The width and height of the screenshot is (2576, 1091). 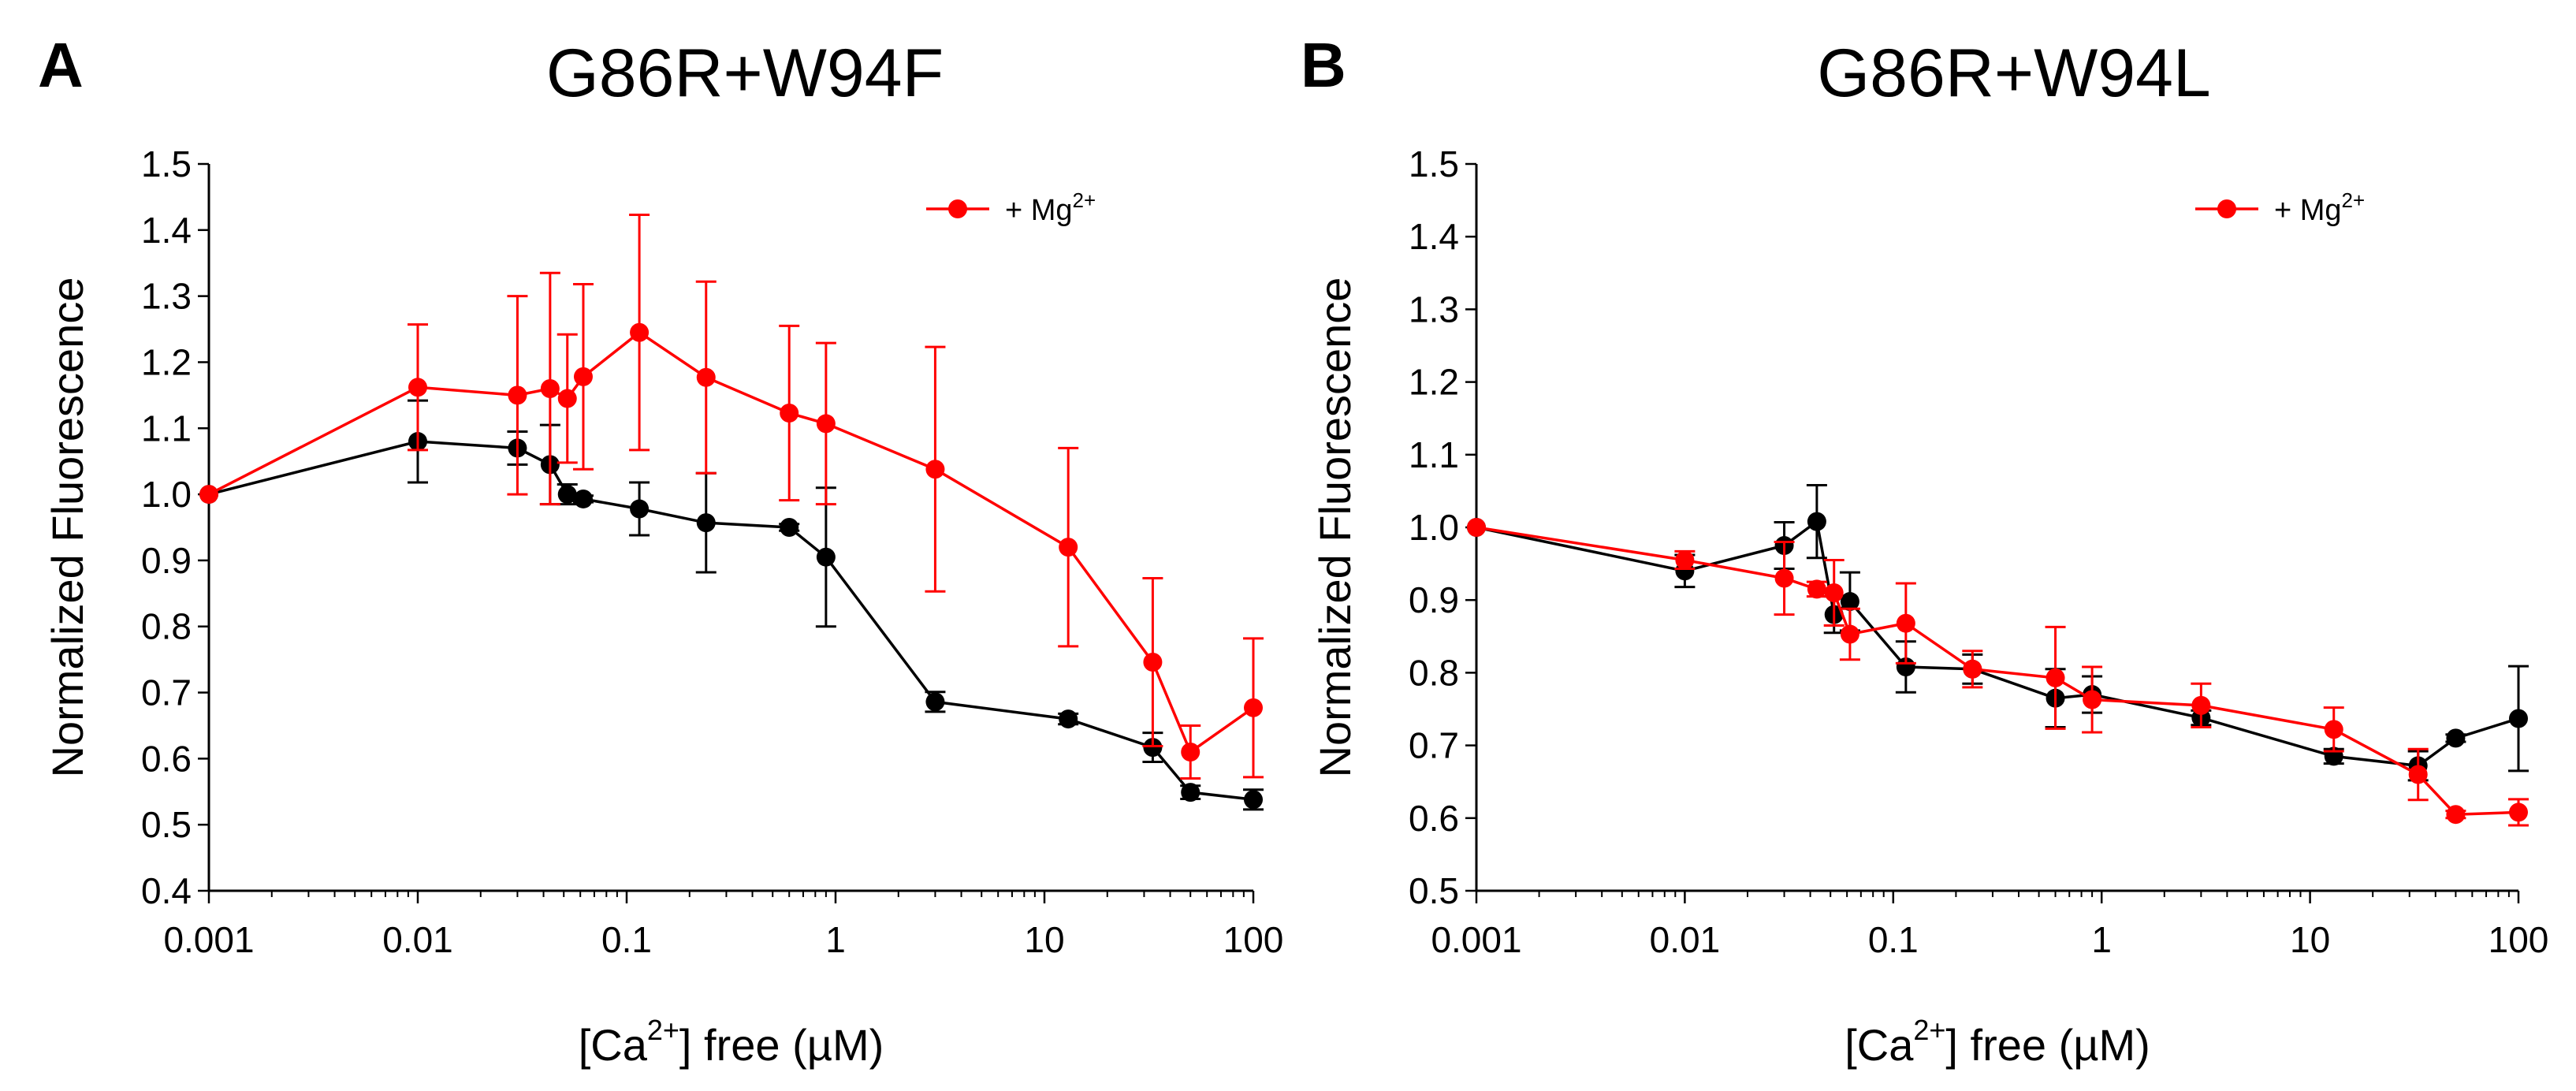 I want to click on x-tick-label: 10, so click(x=2310, y=939).